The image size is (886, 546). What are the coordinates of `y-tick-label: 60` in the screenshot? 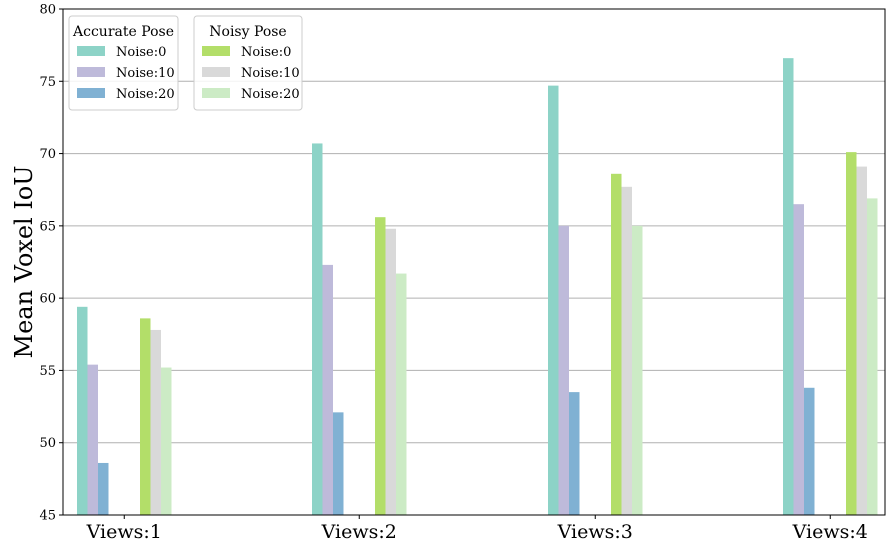 It's located at (47, 299).